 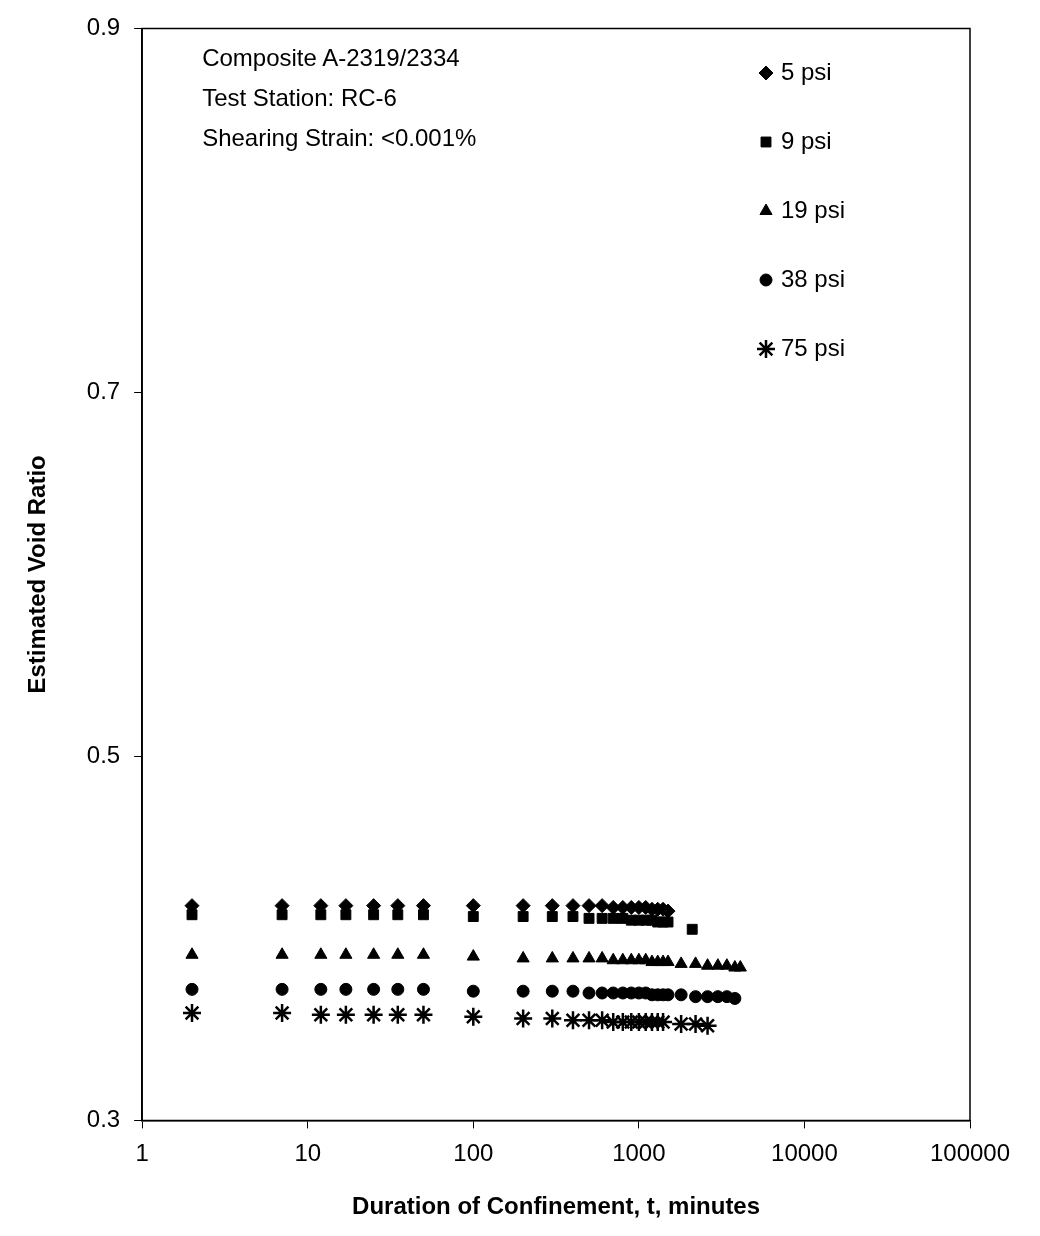 What do you see at coordinates (339, 138) in the screenshot?
I see `annotation: Shearing Strain: <0.001%` at bounding box center [339, 138].